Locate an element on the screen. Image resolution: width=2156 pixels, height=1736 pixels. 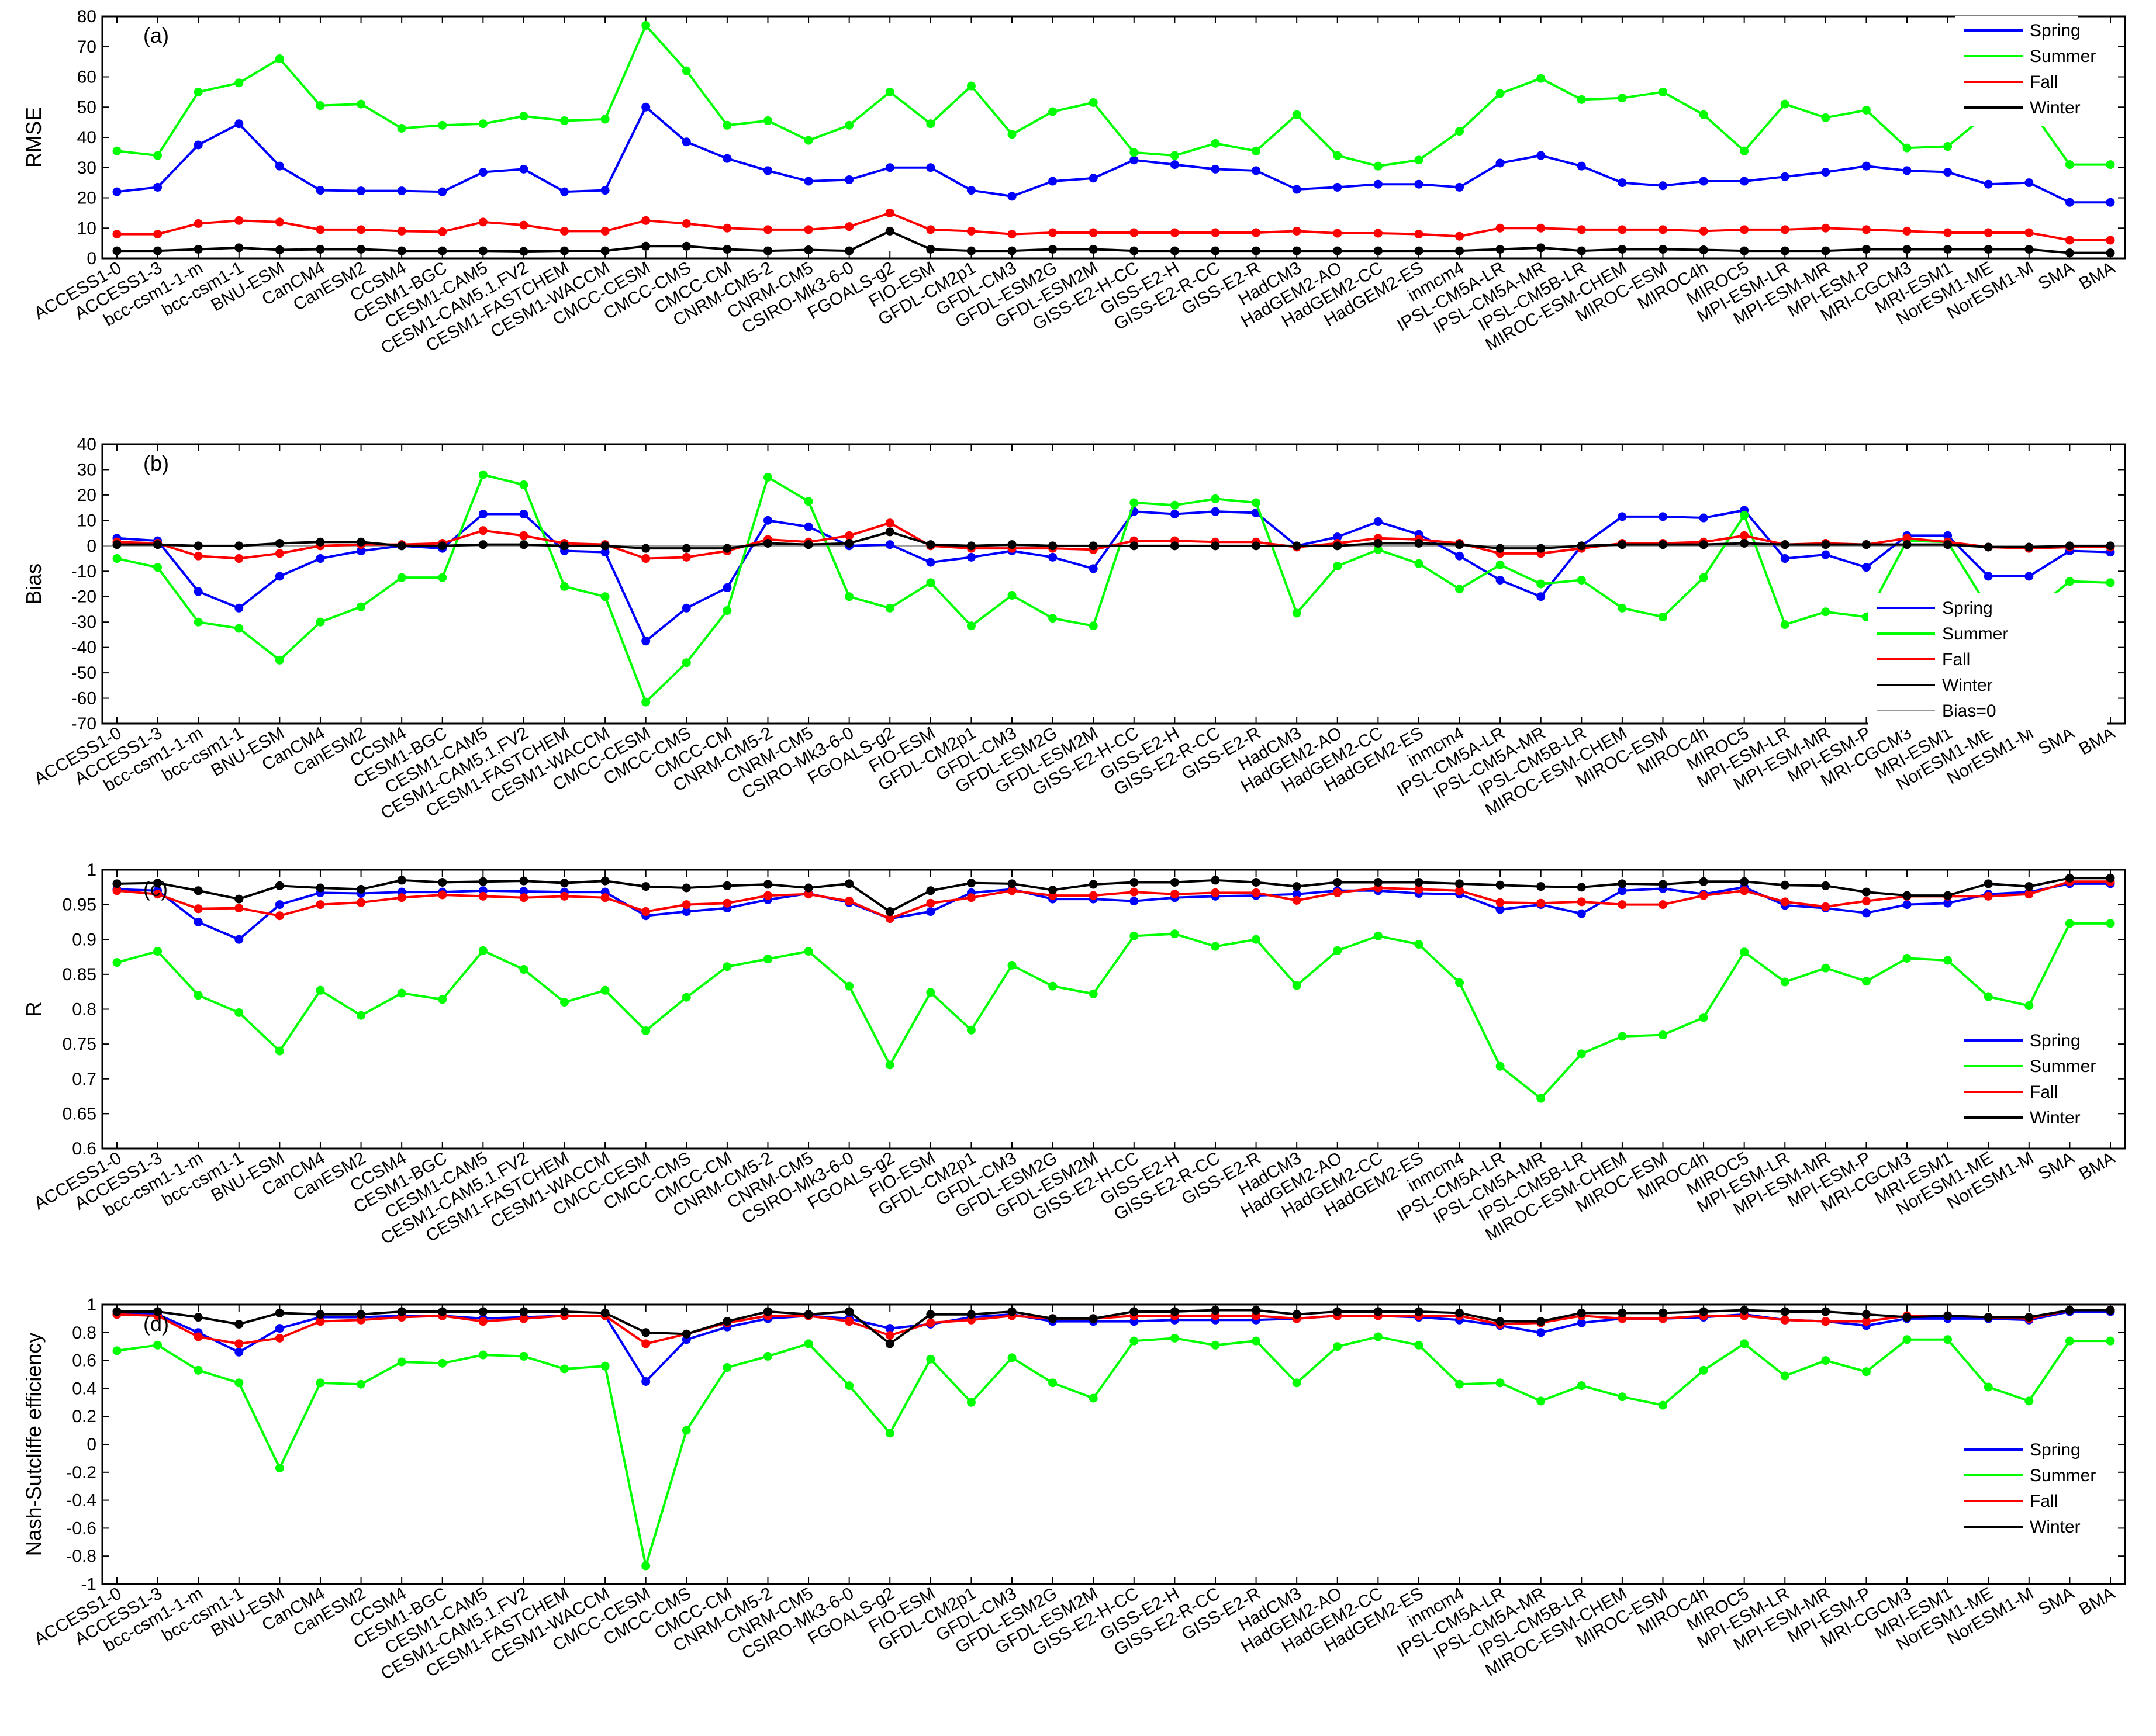
y-tick-label: 0.2 is located at coordinates (84, 1417).